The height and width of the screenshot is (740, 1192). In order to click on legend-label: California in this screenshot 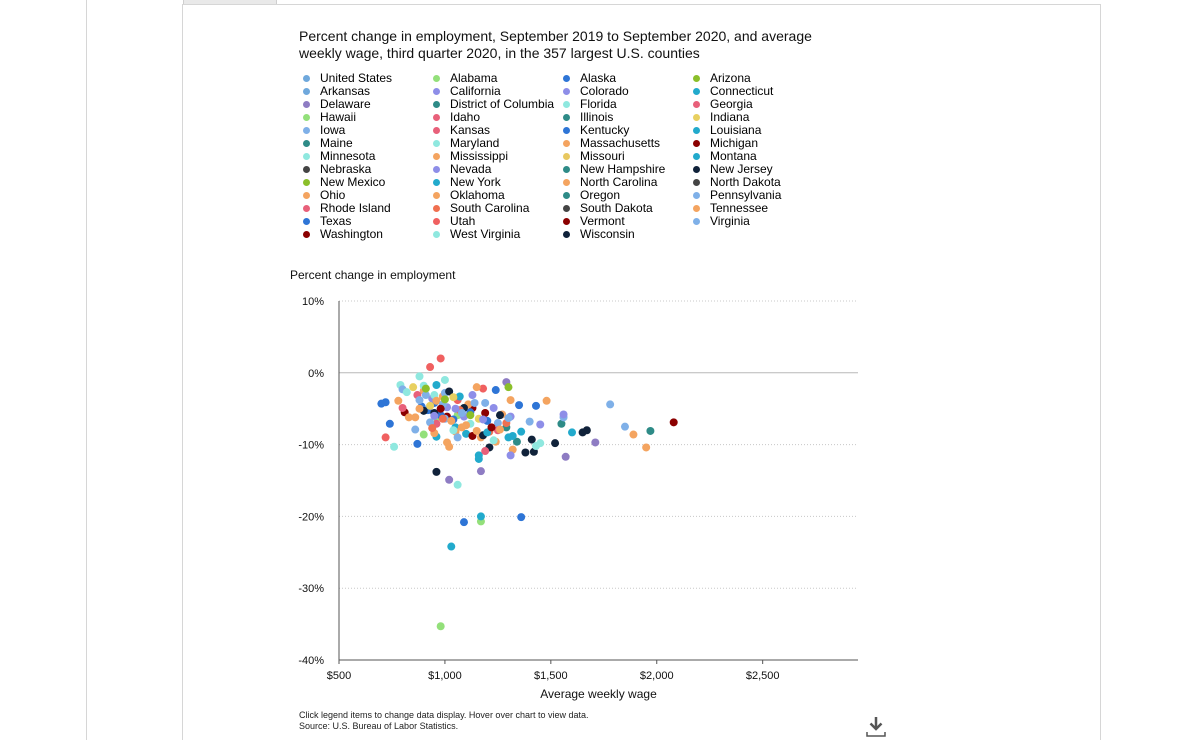, I will do `click(475, 91)`.